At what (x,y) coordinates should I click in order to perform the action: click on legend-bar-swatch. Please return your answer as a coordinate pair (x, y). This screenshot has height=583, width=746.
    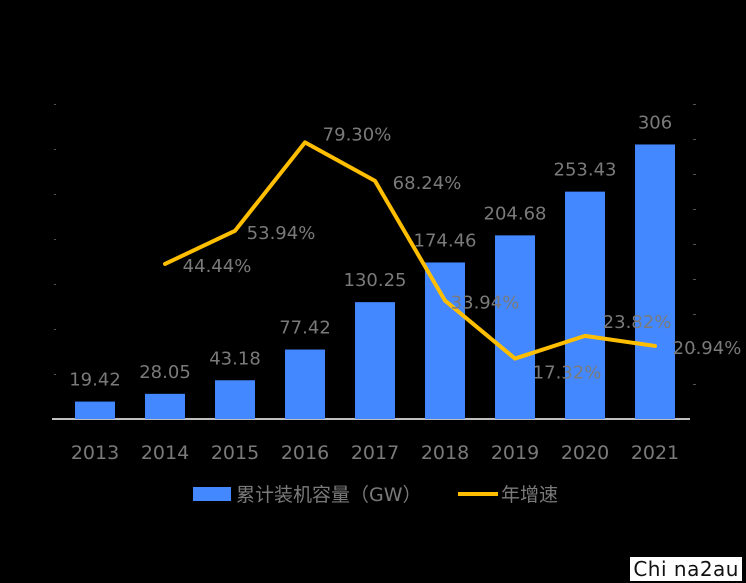
    Looking at the image, I should click on (212, 494).